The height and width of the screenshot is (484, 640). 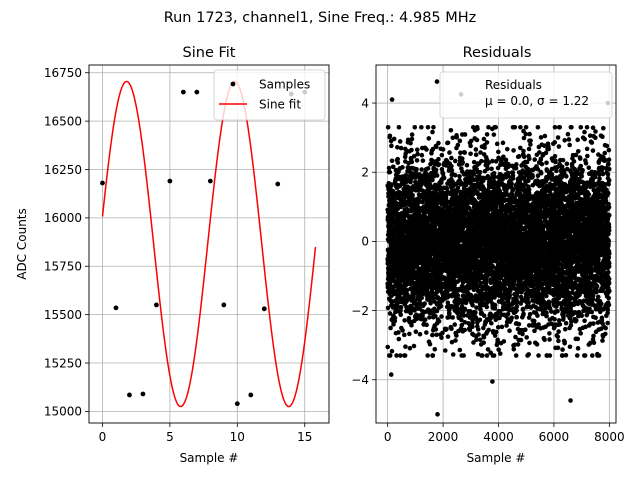 I want to click on sine-fit-x-tick-label: 10, so click(x=237, y=437).